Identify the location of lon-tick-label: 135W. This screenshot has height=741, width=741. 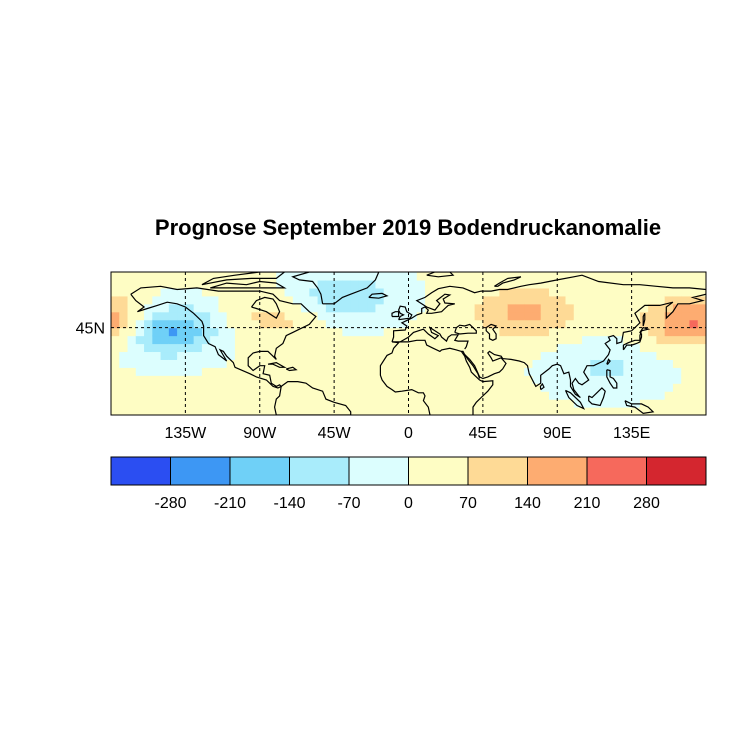
(185, 433).